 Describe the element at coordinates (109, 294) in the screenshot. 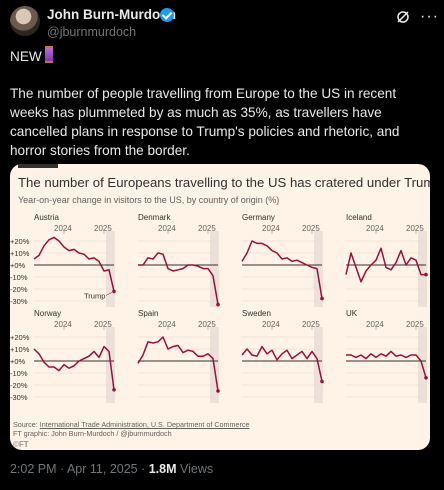

I see `annotation-leader` at that location.